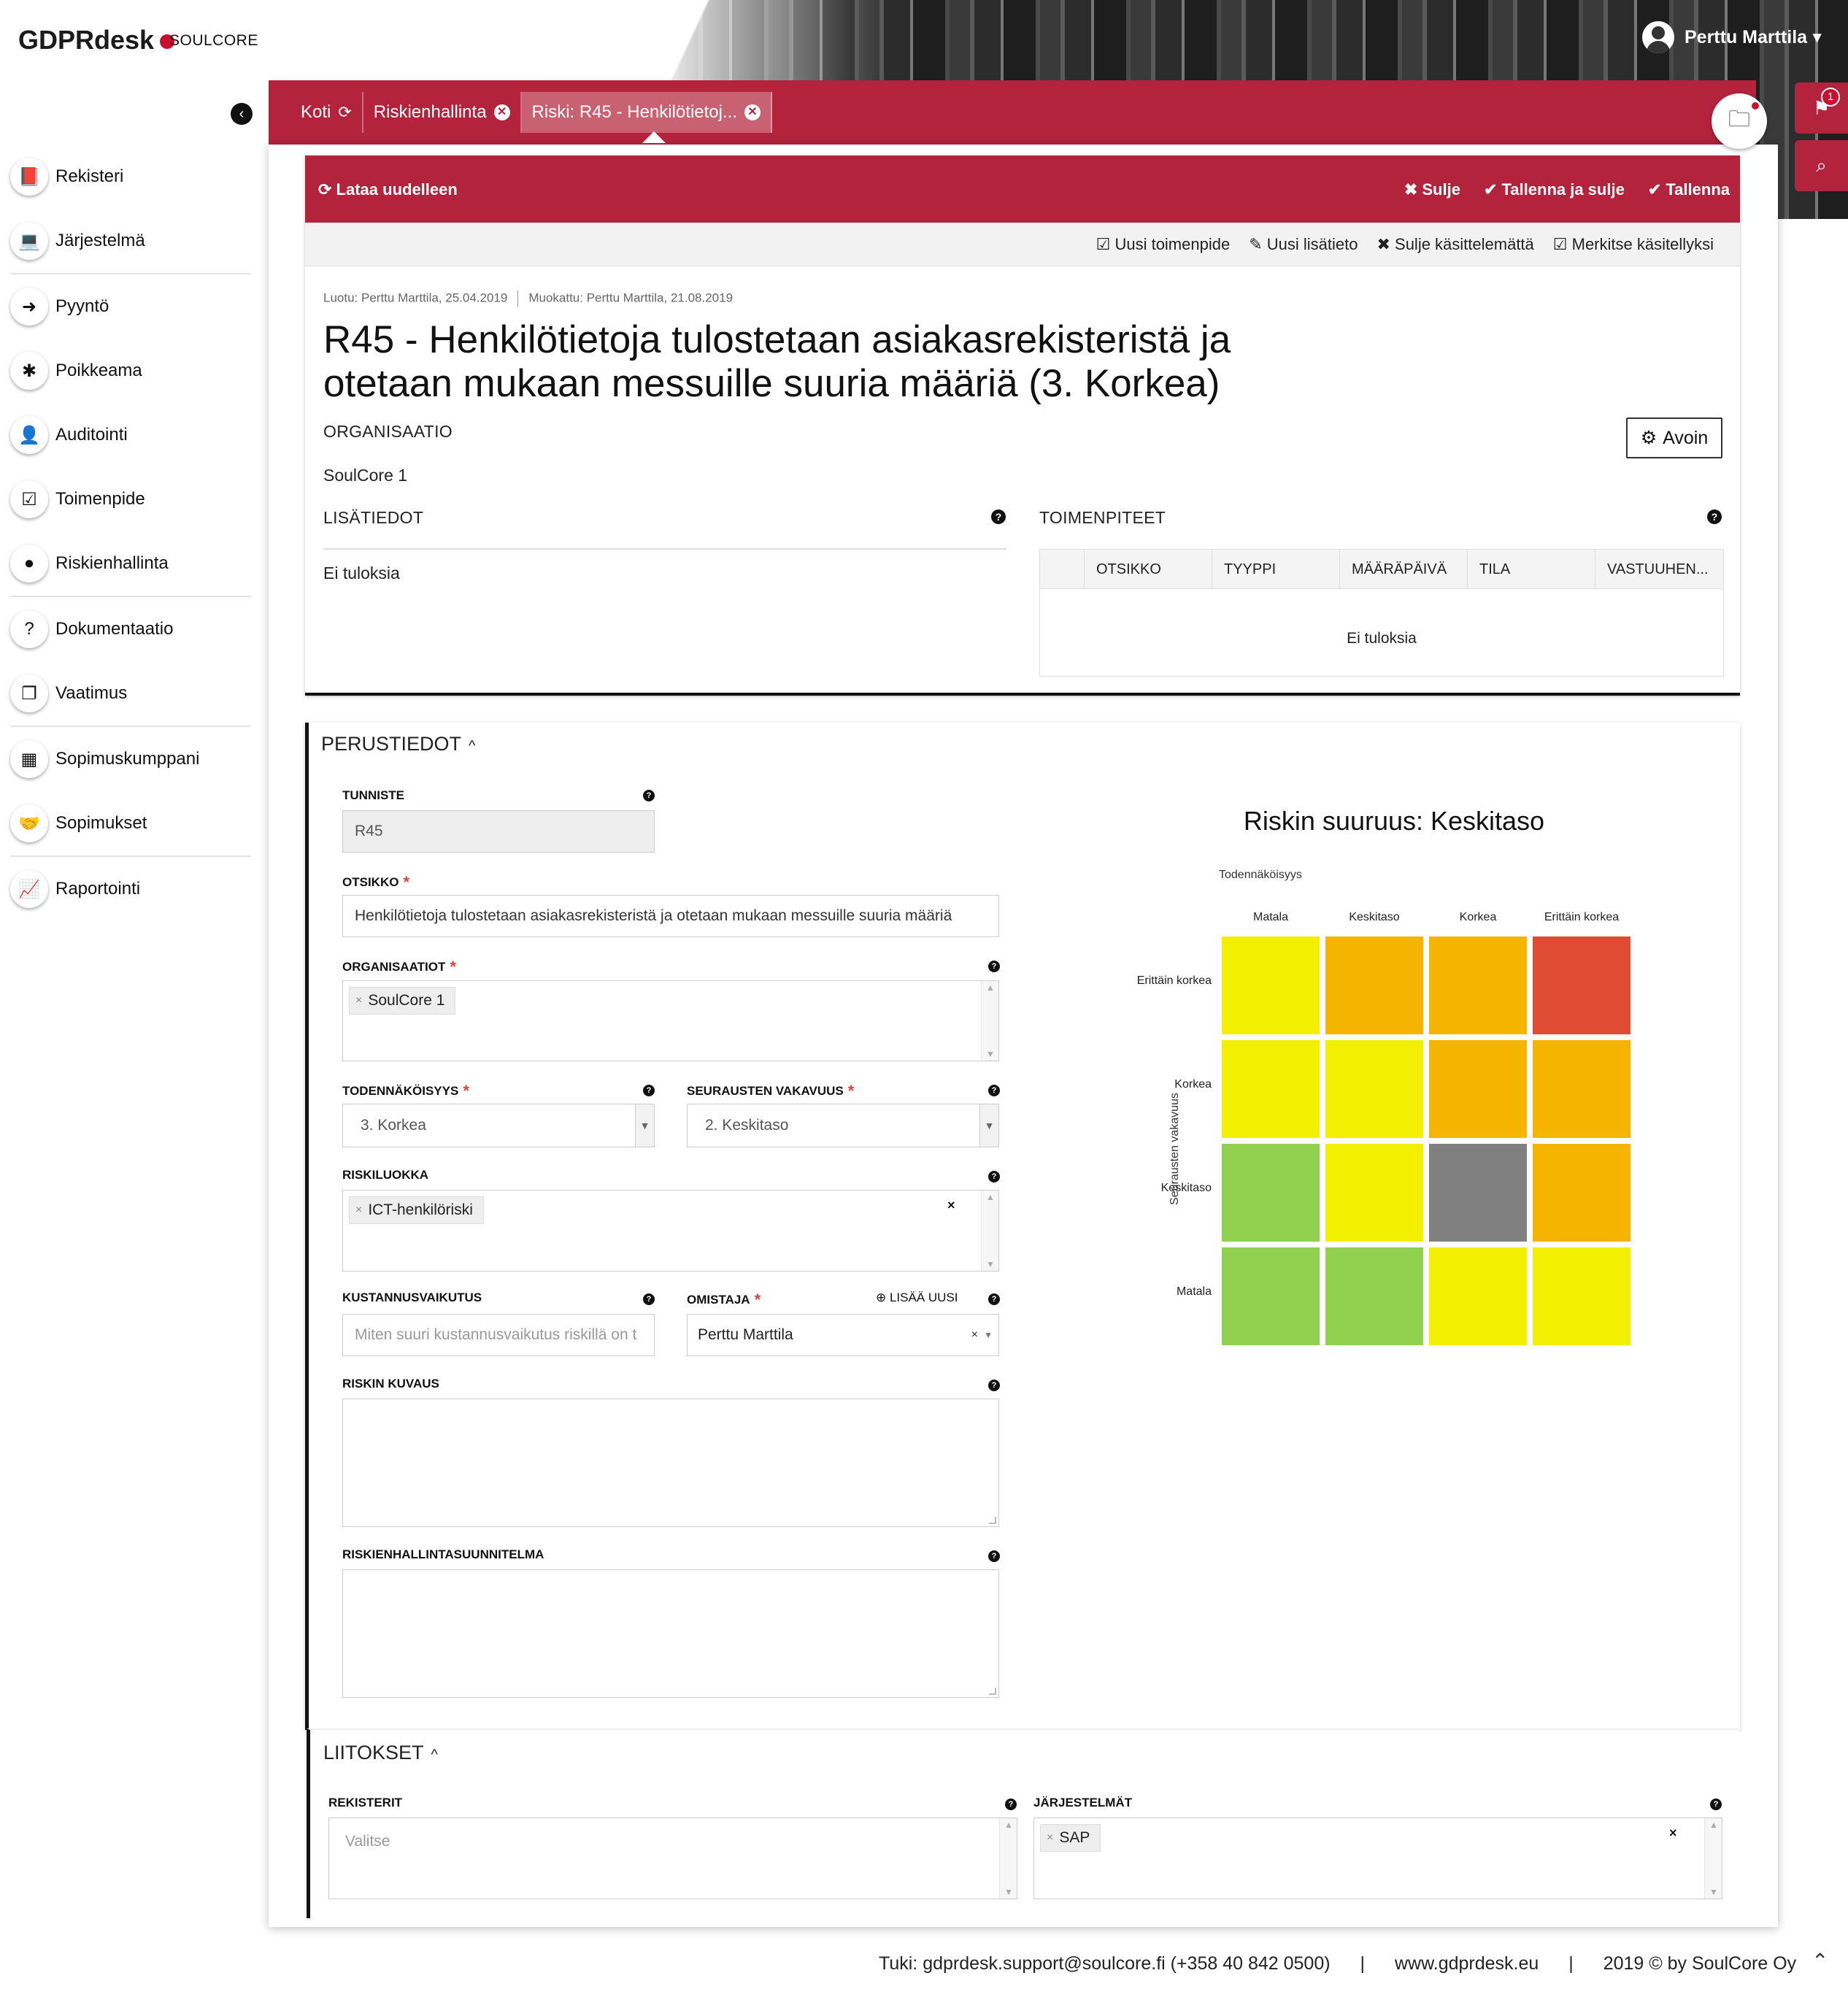 This screenshot has width=1848, height=2000. What do you see at coordinates (130, 759) in the screenshot?
I see `sidebar-item-sopimuskumppani: ▦ Sopimuskumppani` at bounding box center [130, 759].